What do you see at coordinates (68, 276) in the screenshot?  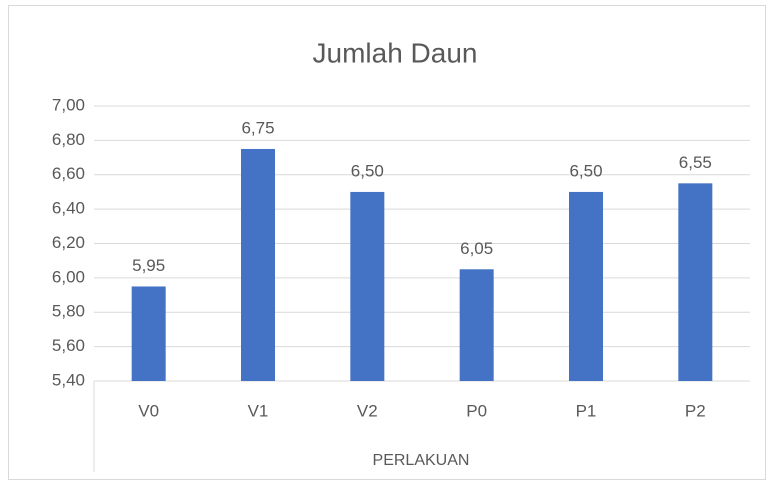 I see `y-tick-label: 6,00` at bounding box center [68, 276].